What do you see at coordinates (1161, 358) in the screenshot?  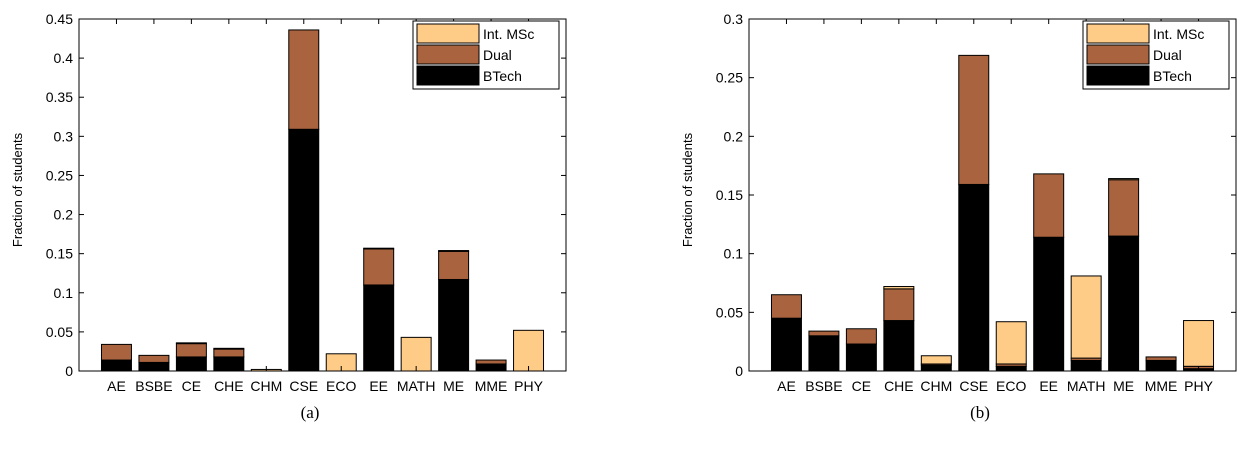 I see `bar-dual-mme` at bounding box center [1161, 358].